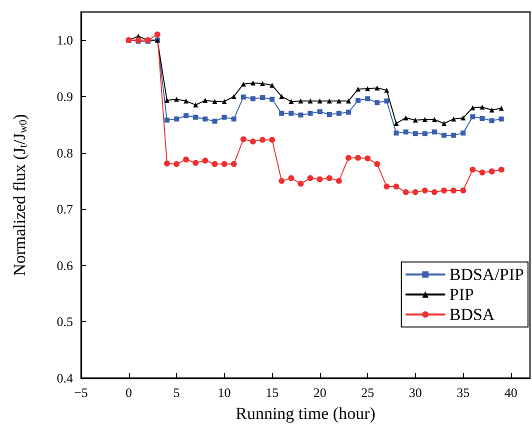 This screenshot has height=430, width=532. Describe the element at coordinates (415, 392) in the screenshot. I see `x-tick-label: 30` at that location.